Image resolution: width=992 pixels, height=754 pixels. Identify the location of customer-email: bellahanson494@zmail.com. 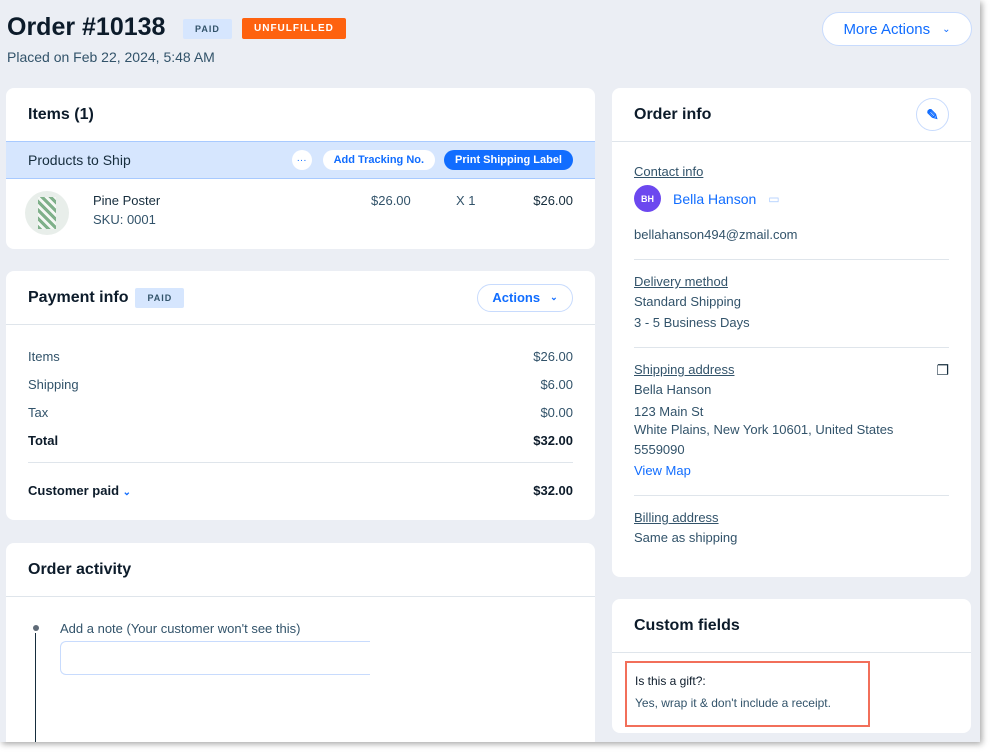
(716, 234).